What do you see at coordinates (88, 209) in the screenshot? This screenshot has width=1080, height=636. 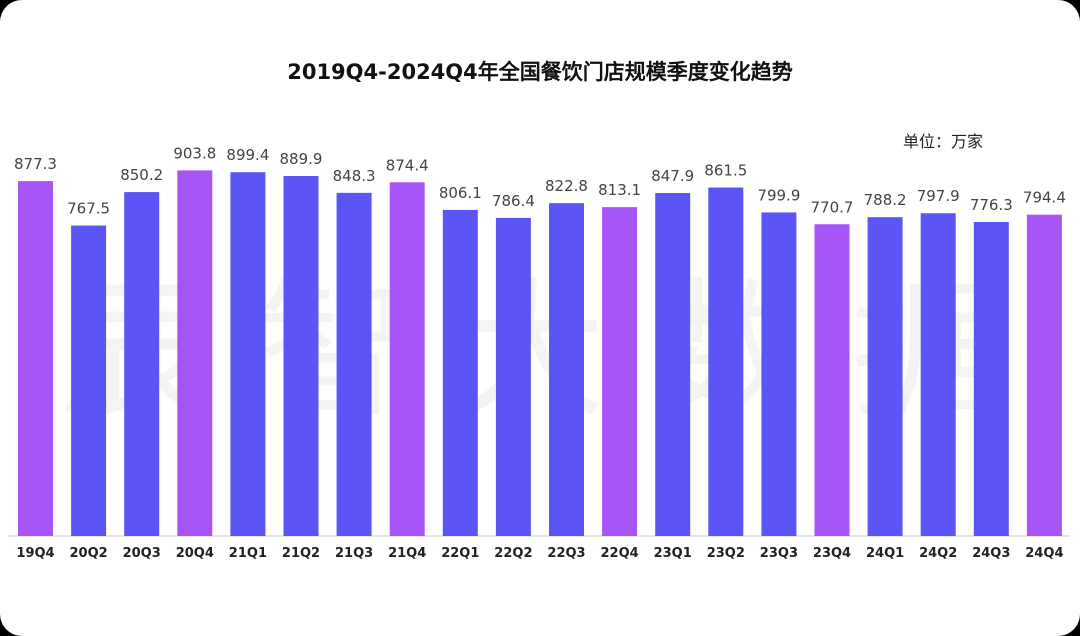 I see `data-label-20Q2: 767.5` at bounding box center [88, 209].